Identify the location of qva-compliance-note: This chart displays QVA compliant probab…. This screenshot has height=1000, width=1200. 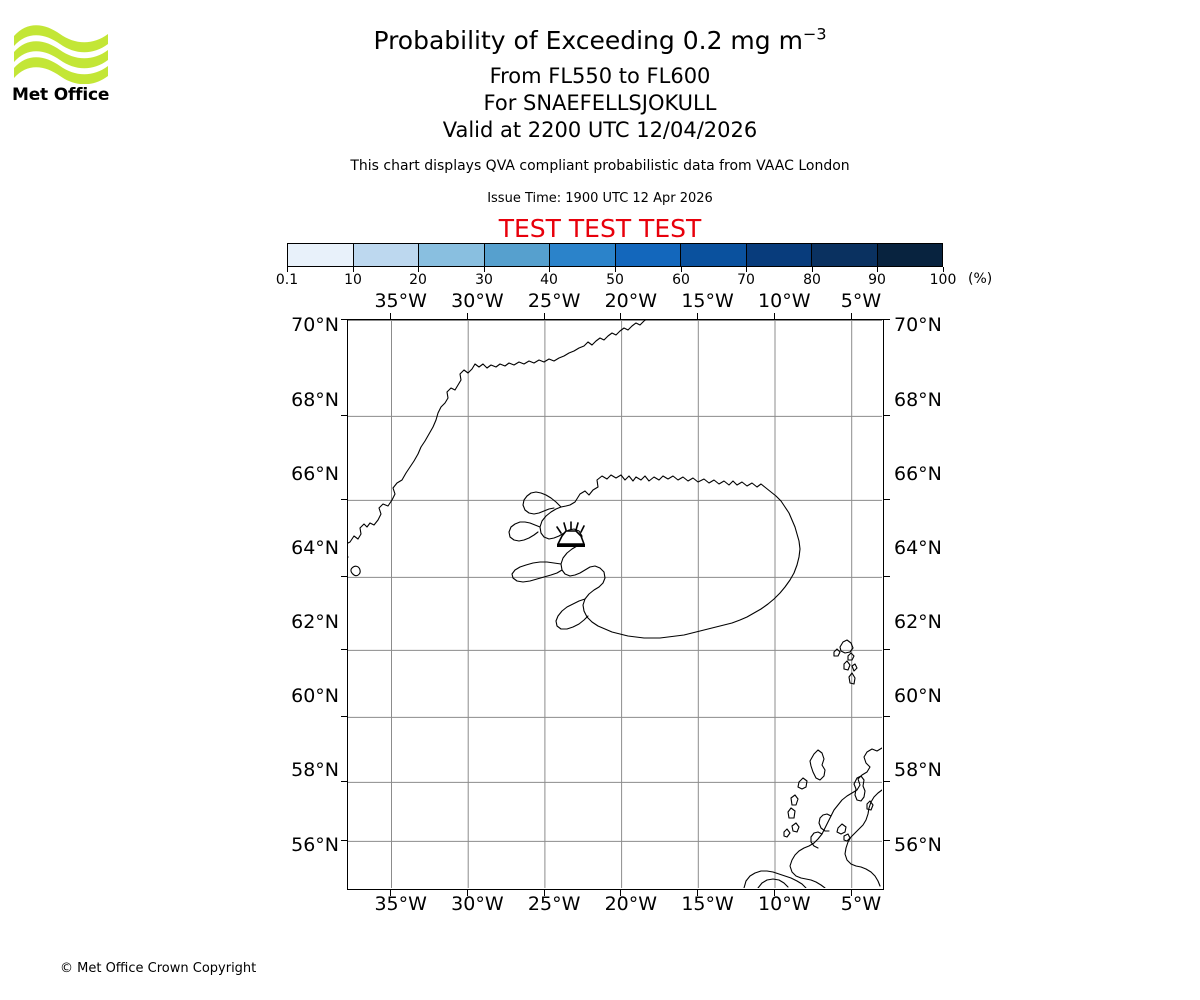
(600, 166).